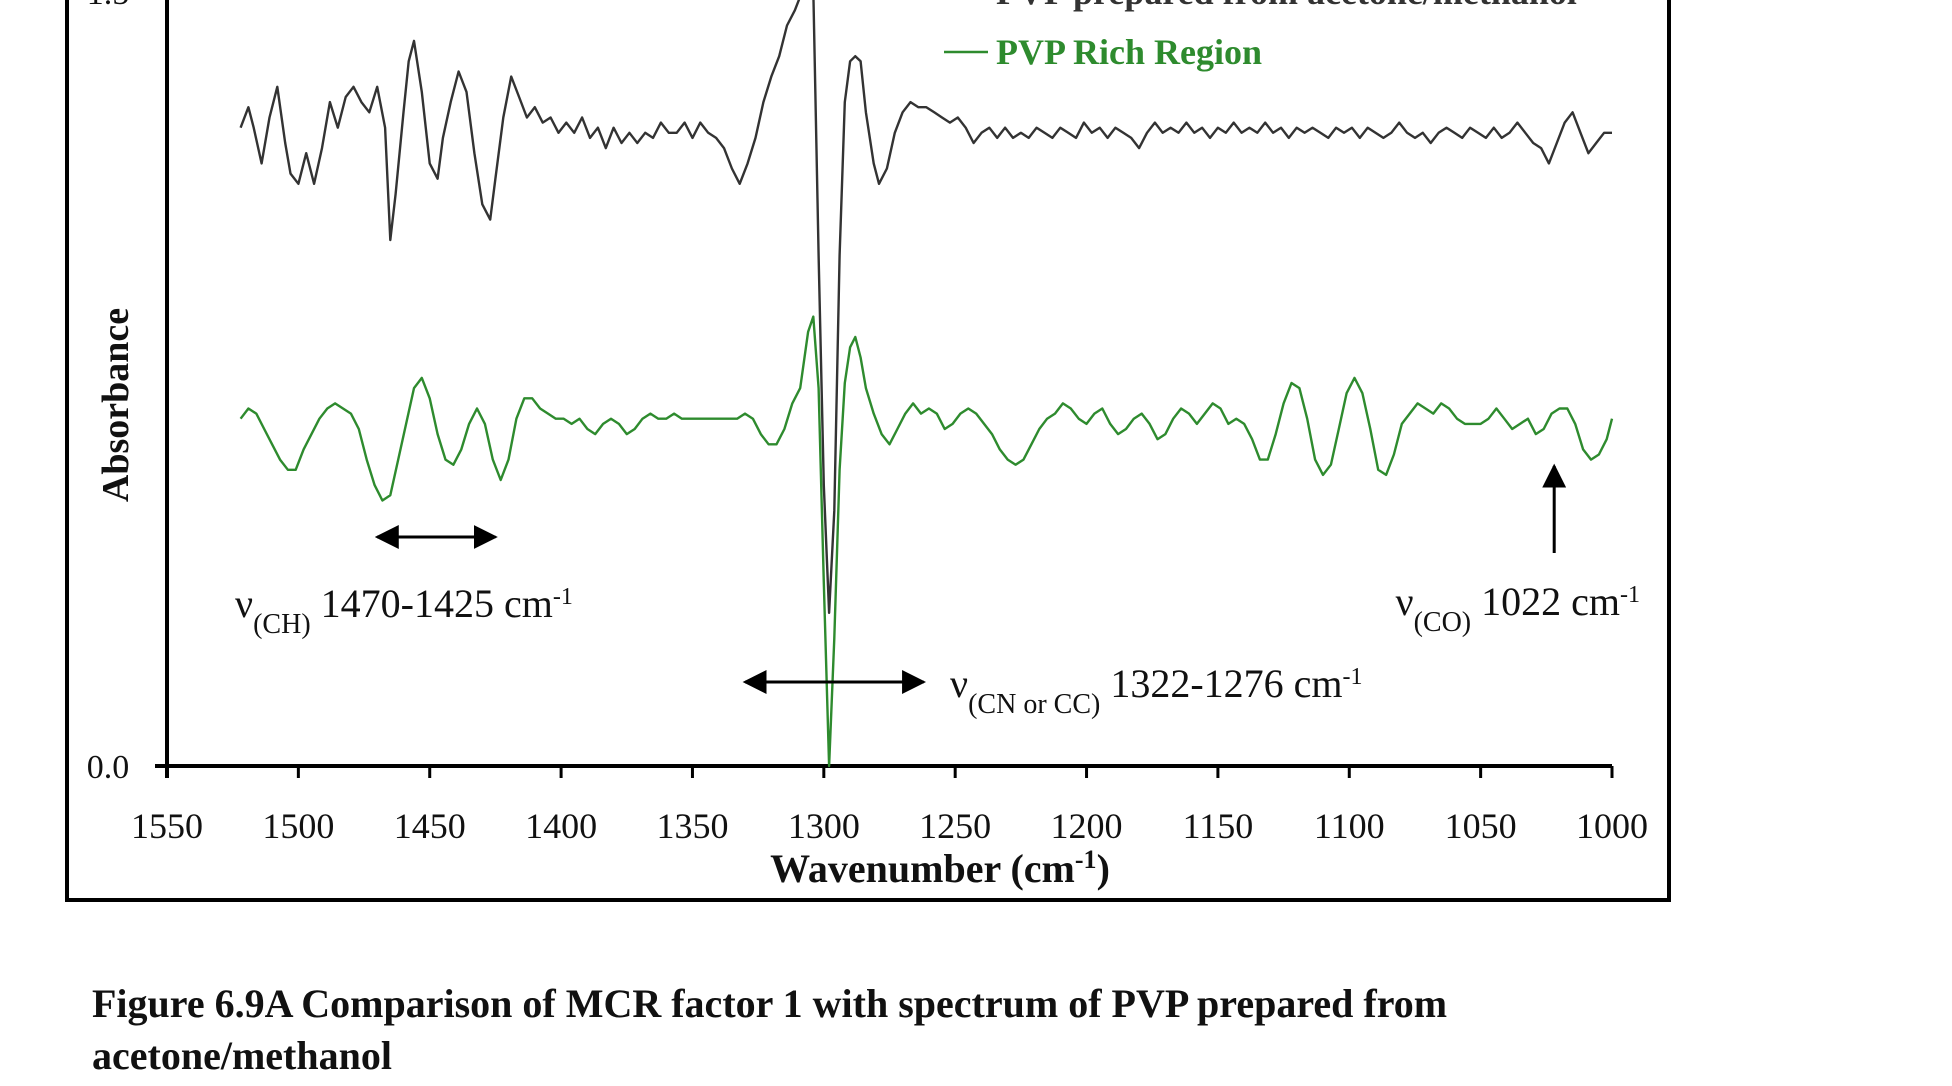 The image size is (1952, 1086). What do you see at coordinates (1218, 826) in the screenshot?
I see `x-tick-label: 1150` at bounding box center [1218, 826].